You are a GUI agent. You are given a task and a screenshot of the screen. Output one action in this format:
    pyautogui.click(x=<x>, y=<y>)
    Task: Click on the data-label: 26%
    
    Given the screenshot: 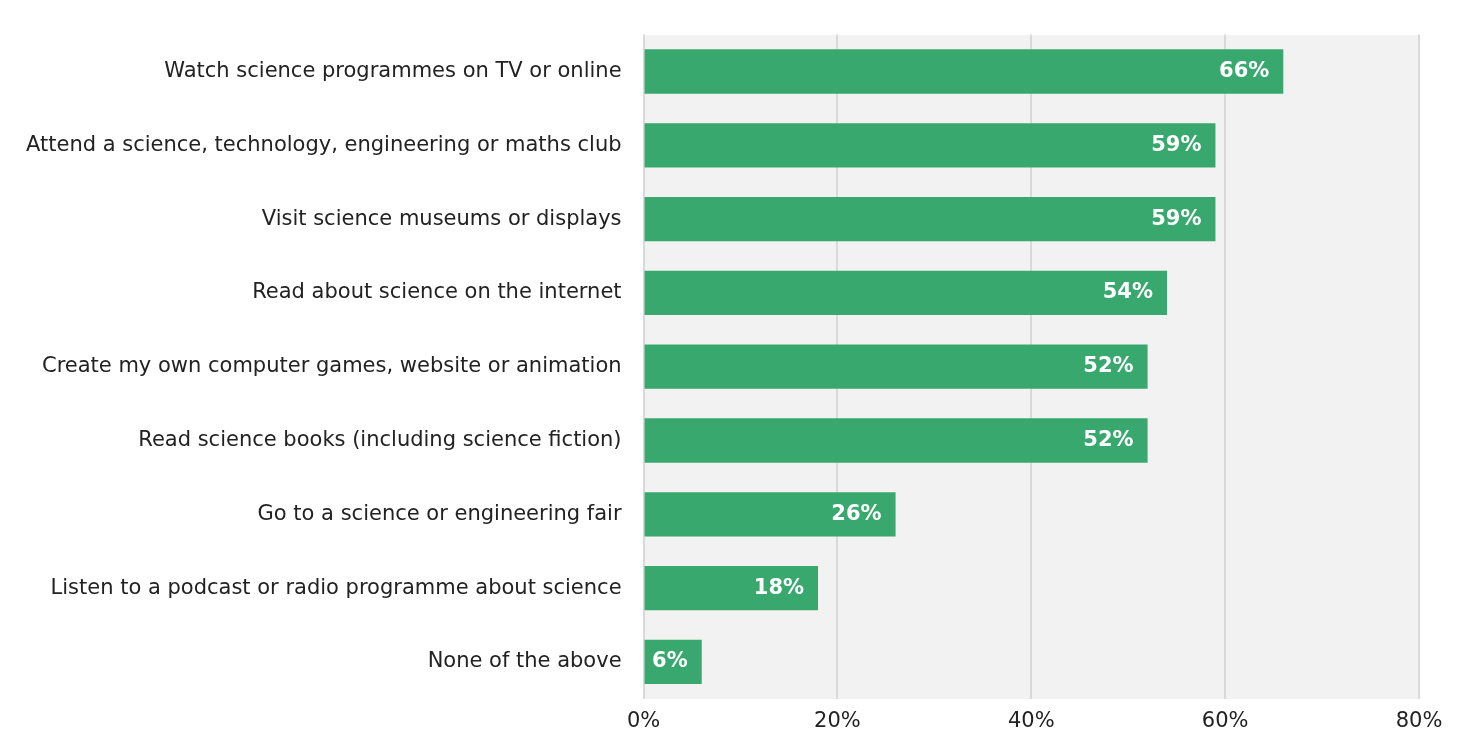 What is the action you would take?
    pyautogui.click(x=856, y=512)
    